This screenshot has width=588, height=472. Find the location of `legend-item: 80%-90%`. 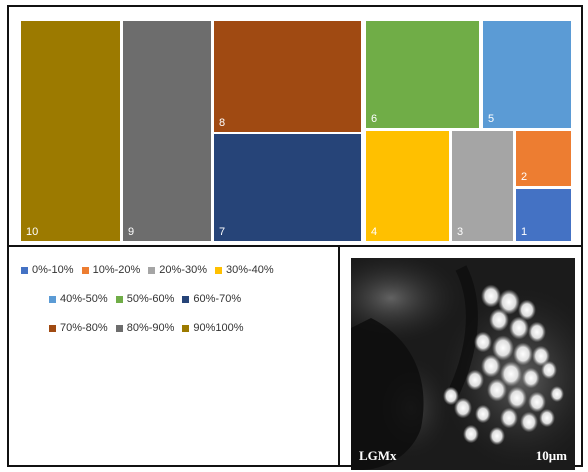

legend-item: 80%-90% is located at coordinates (145, 328).